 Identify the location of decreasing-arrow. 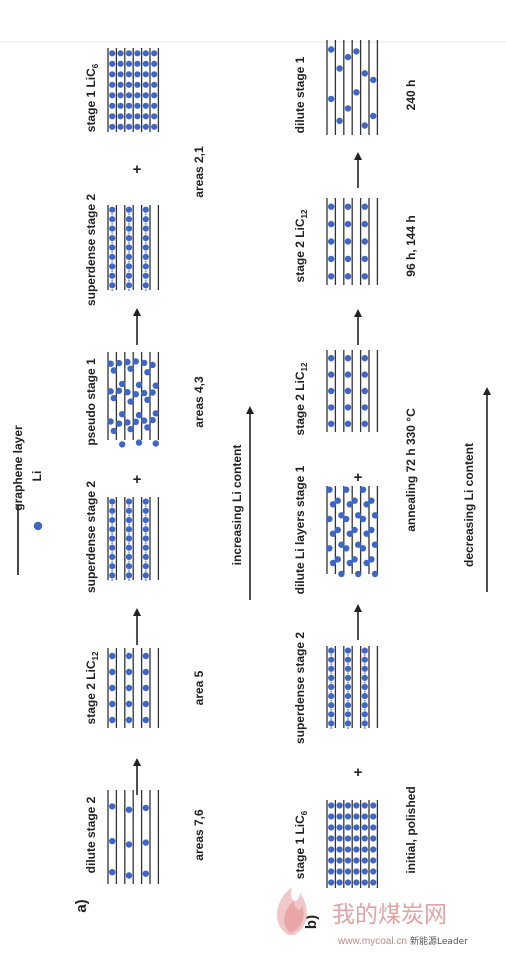
(487, 489).